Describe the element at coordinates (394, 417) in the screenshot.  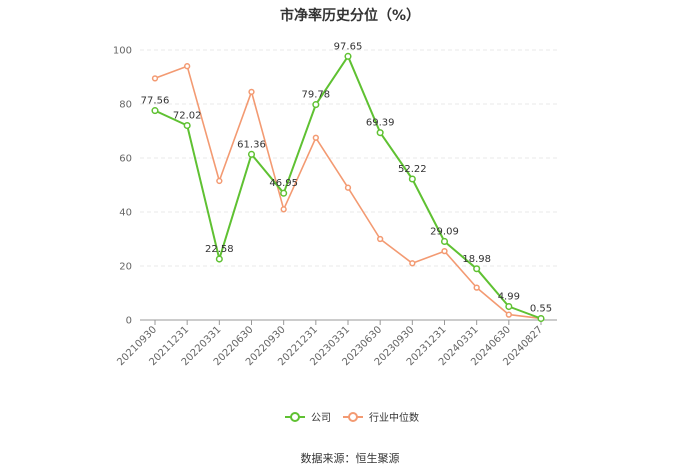
I see `legend-label-industry-median: 行业中位数` at that location.